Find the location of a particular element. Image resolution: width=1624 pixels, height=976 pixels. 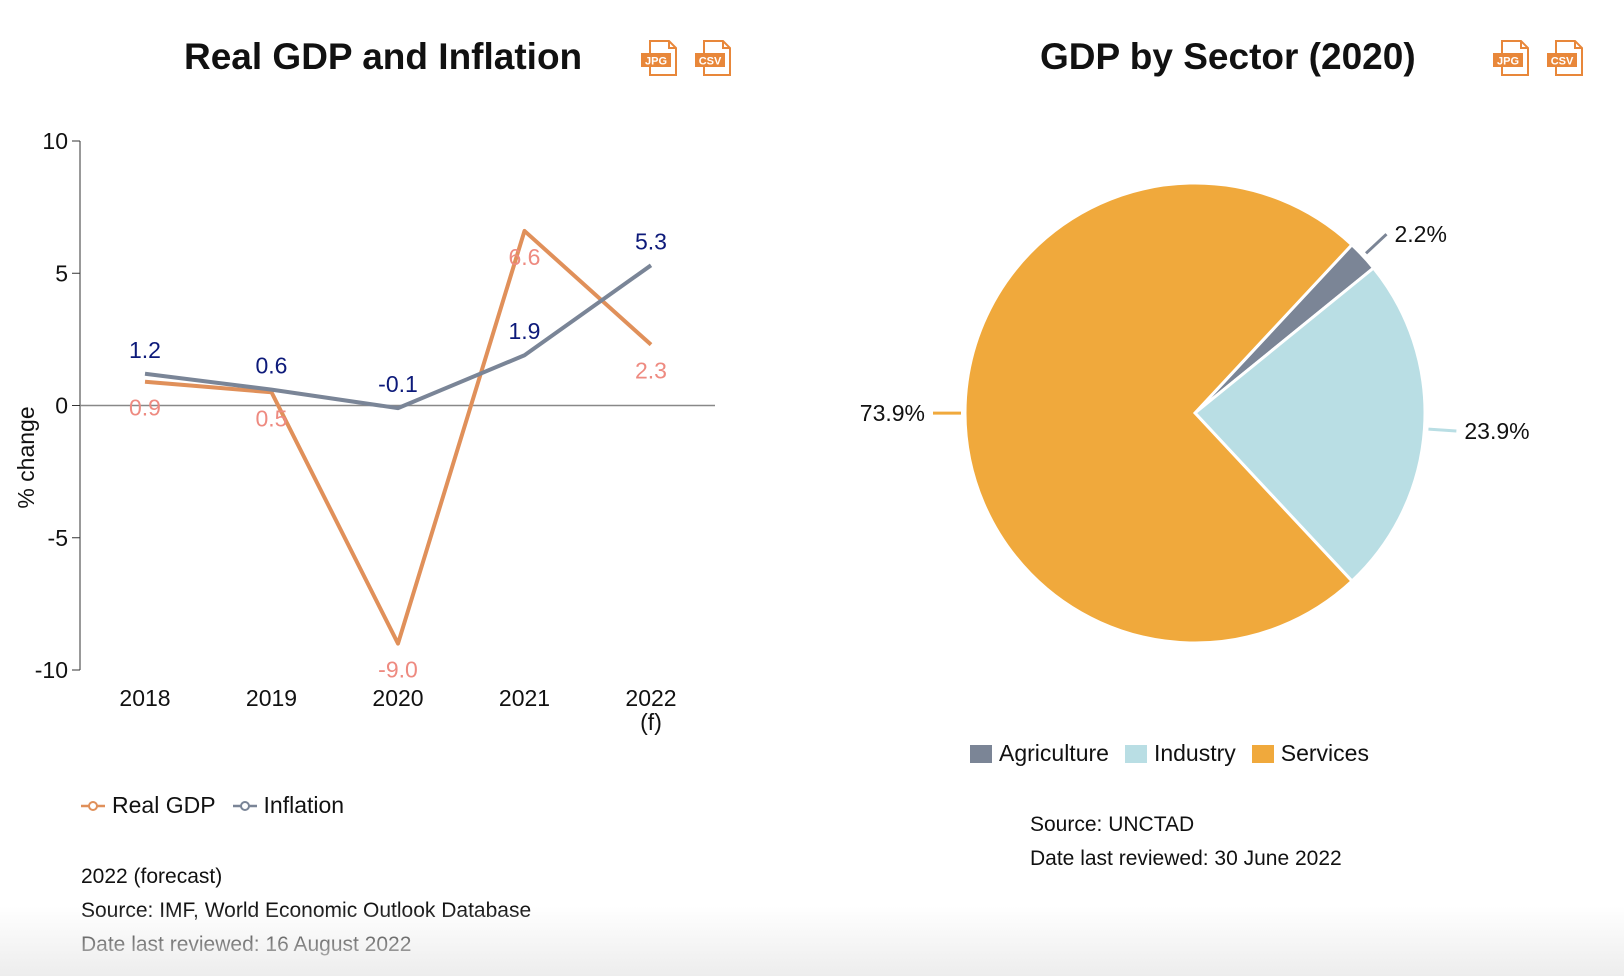

legend-label-real-gdp: Real GDP is located at coordinates (164, 805).